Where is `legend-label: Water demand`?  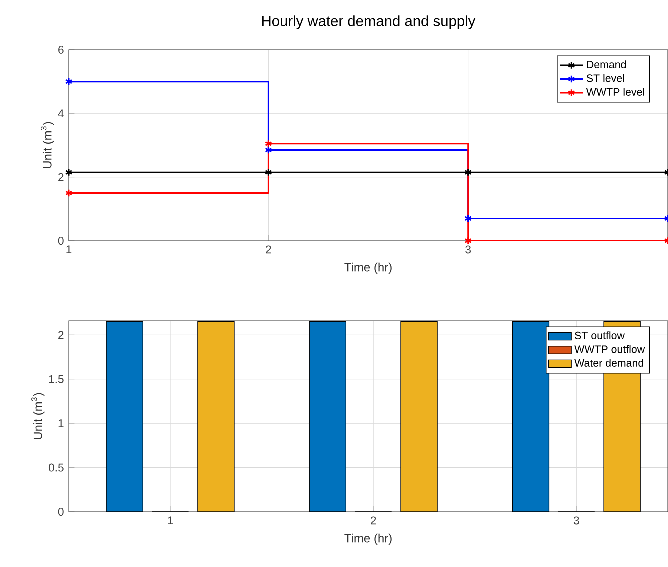 legend-label: Water demand is located at coordinates (609, 363).